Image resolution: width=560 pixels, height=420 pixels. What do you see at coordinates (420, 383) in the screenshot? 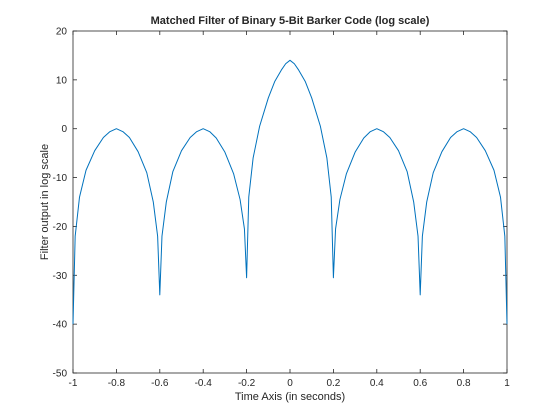
I see `x-tick-label: 0.6` at bounding box center [420, 383].